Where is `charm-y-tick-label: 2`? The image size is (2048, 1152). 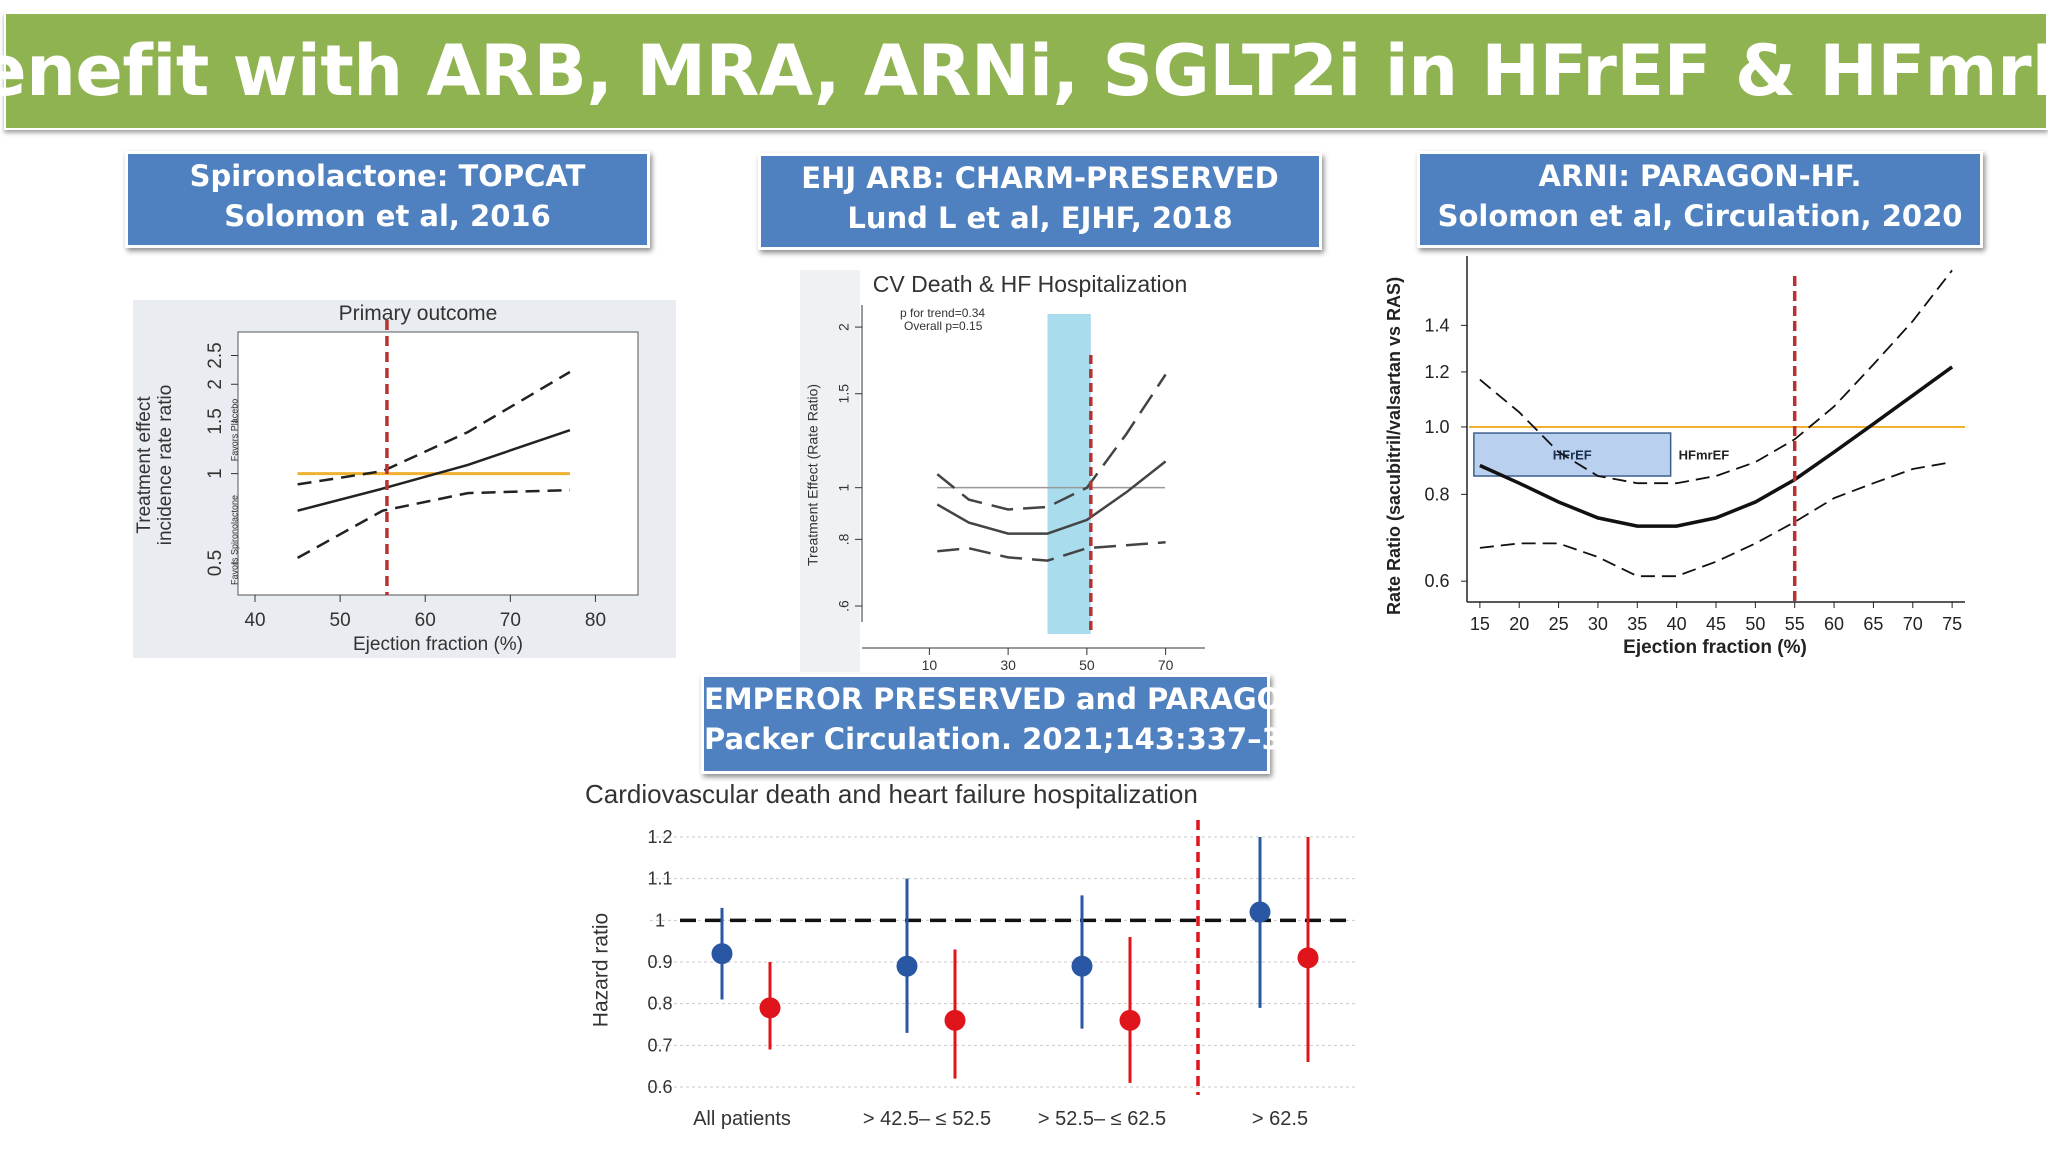
charm-y-tick-label: 2 is located at coordinates (844, 327).